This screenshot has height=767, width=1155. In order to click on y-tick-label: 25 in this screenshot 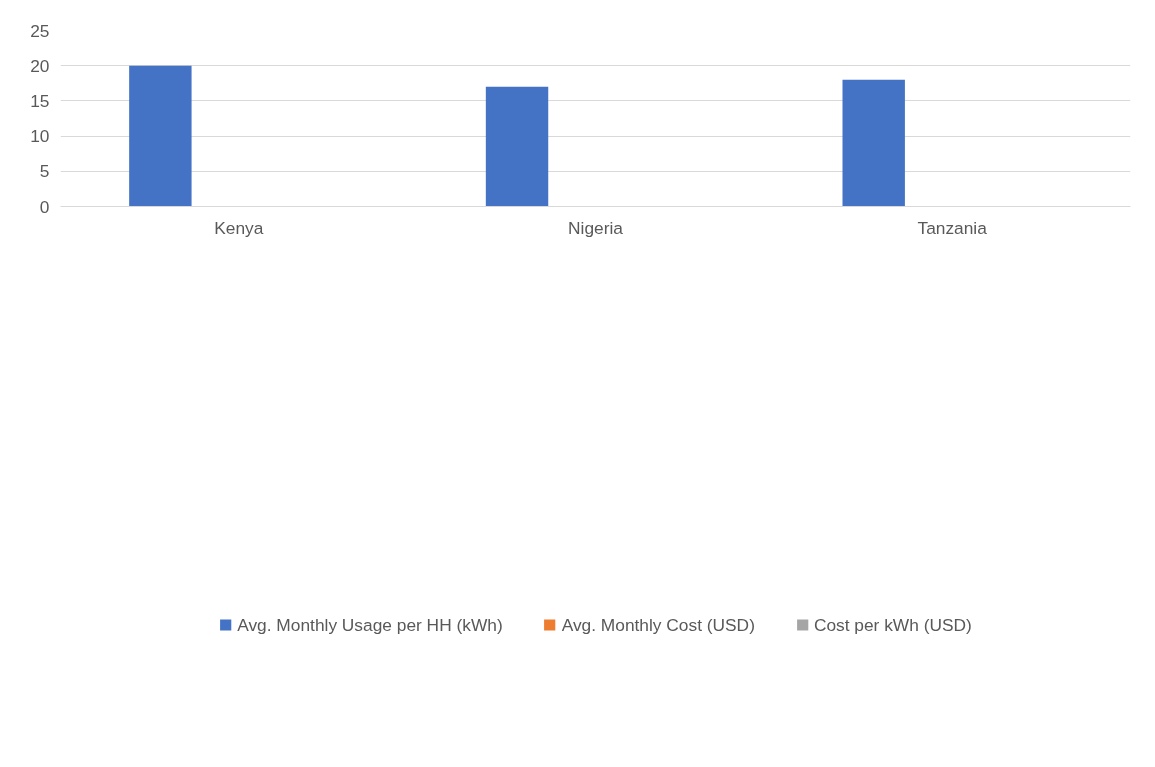, I will do `click(40, 30)`.